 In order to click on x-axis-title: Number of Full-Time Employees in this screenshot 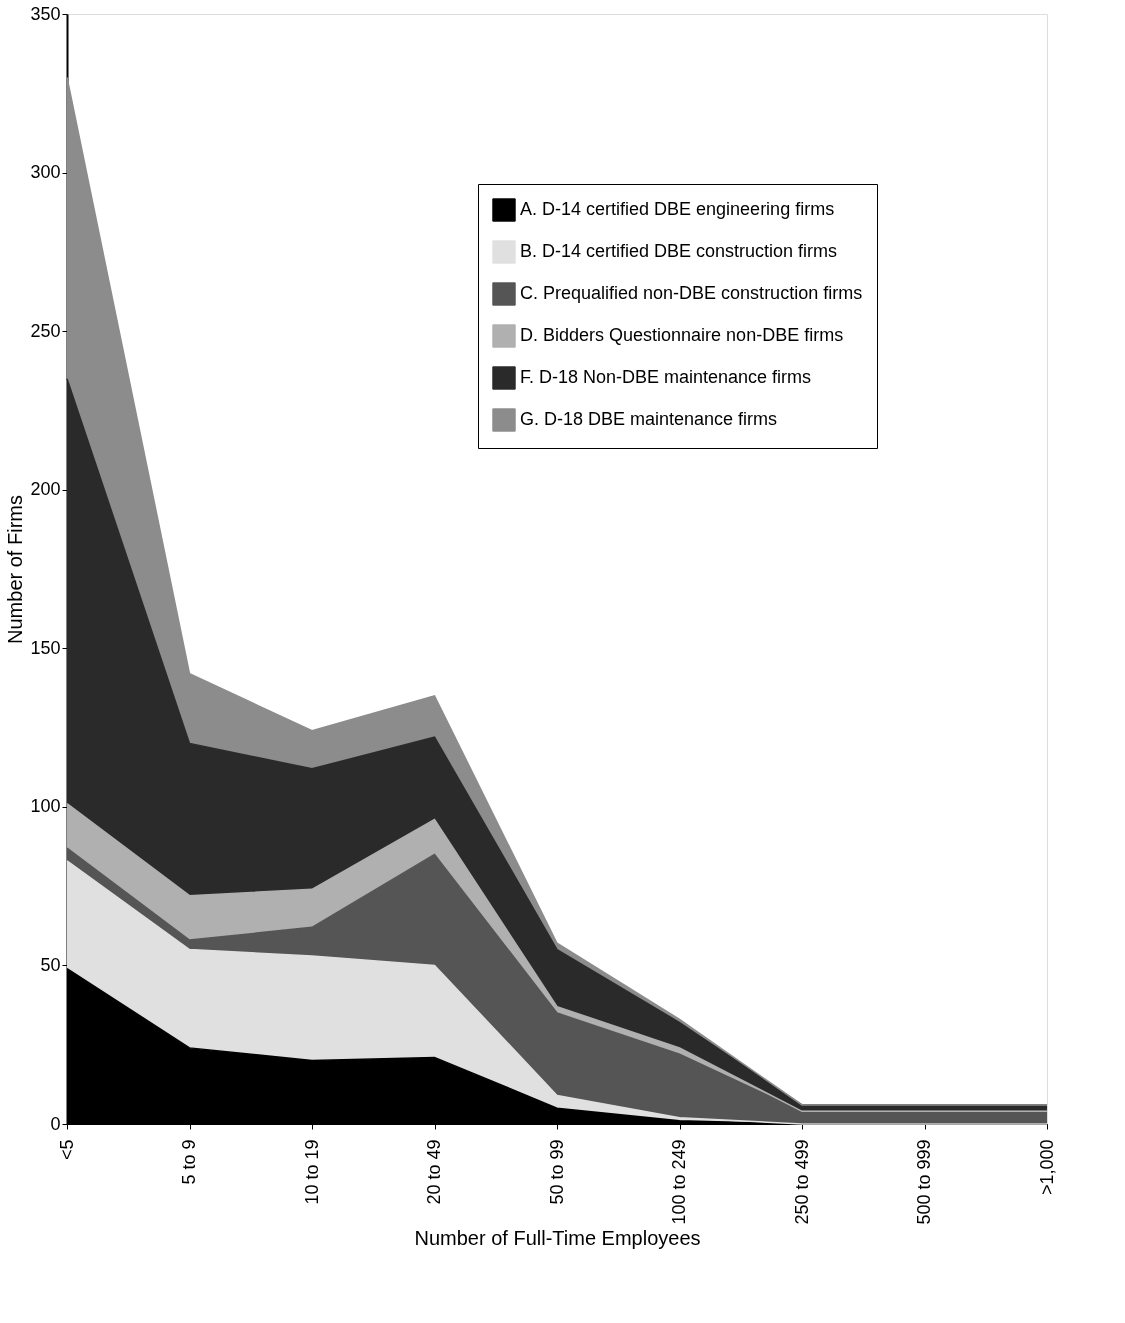, I will do `click(557, 1237)`.